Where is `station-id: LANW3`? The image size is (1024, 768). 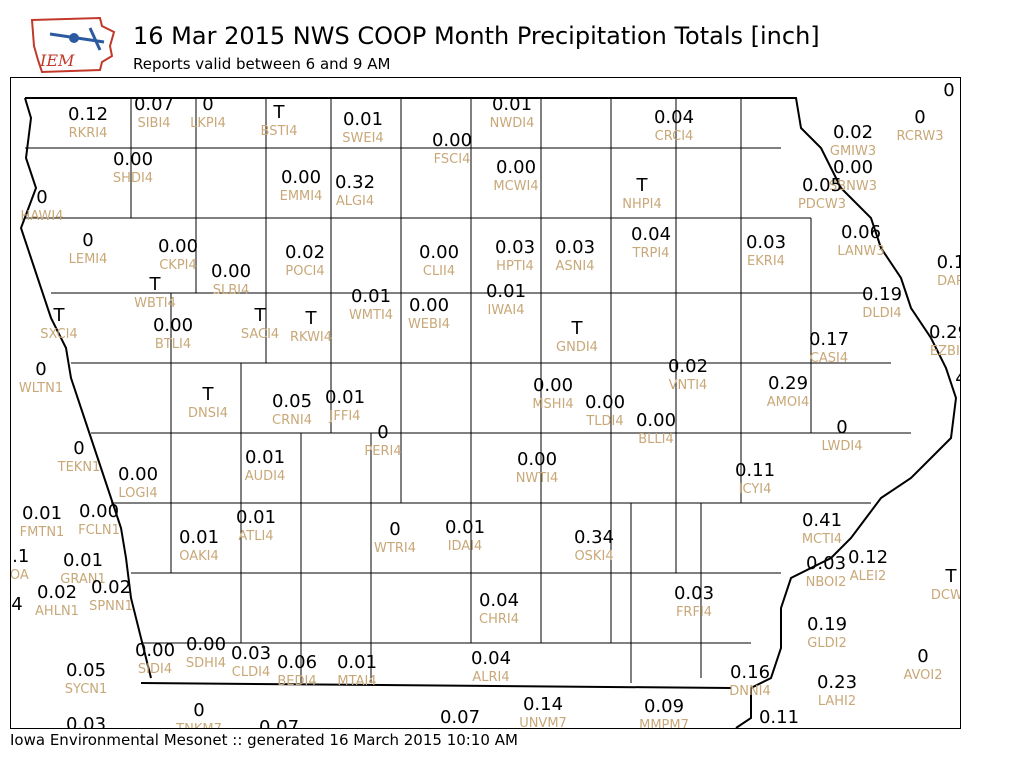 station-id: LANW3 is located at coordinates (861, 251).